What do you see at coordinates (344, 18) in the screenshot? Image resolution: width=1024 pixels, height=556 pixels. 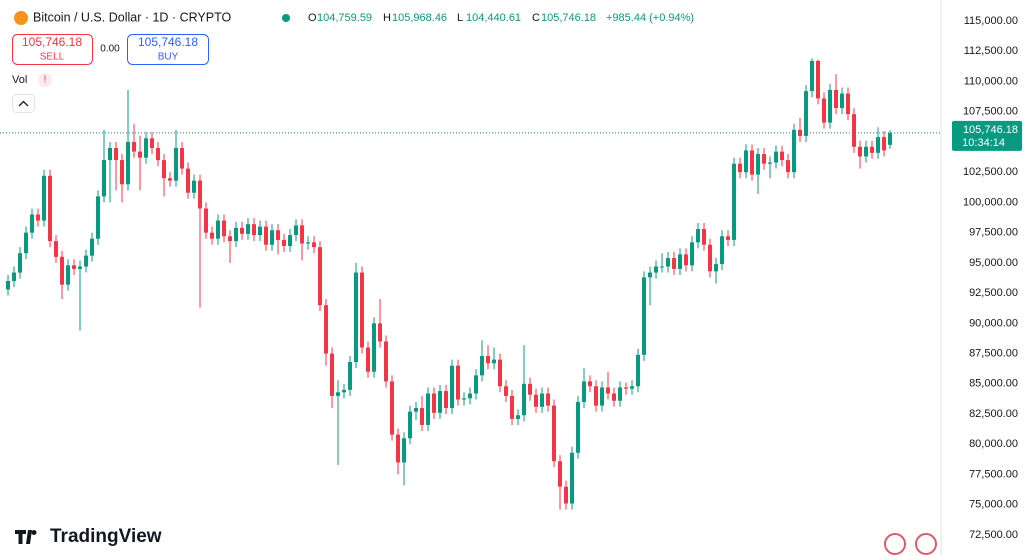 I see `open-value: 104,759.59` at bounding box center [344, 18].